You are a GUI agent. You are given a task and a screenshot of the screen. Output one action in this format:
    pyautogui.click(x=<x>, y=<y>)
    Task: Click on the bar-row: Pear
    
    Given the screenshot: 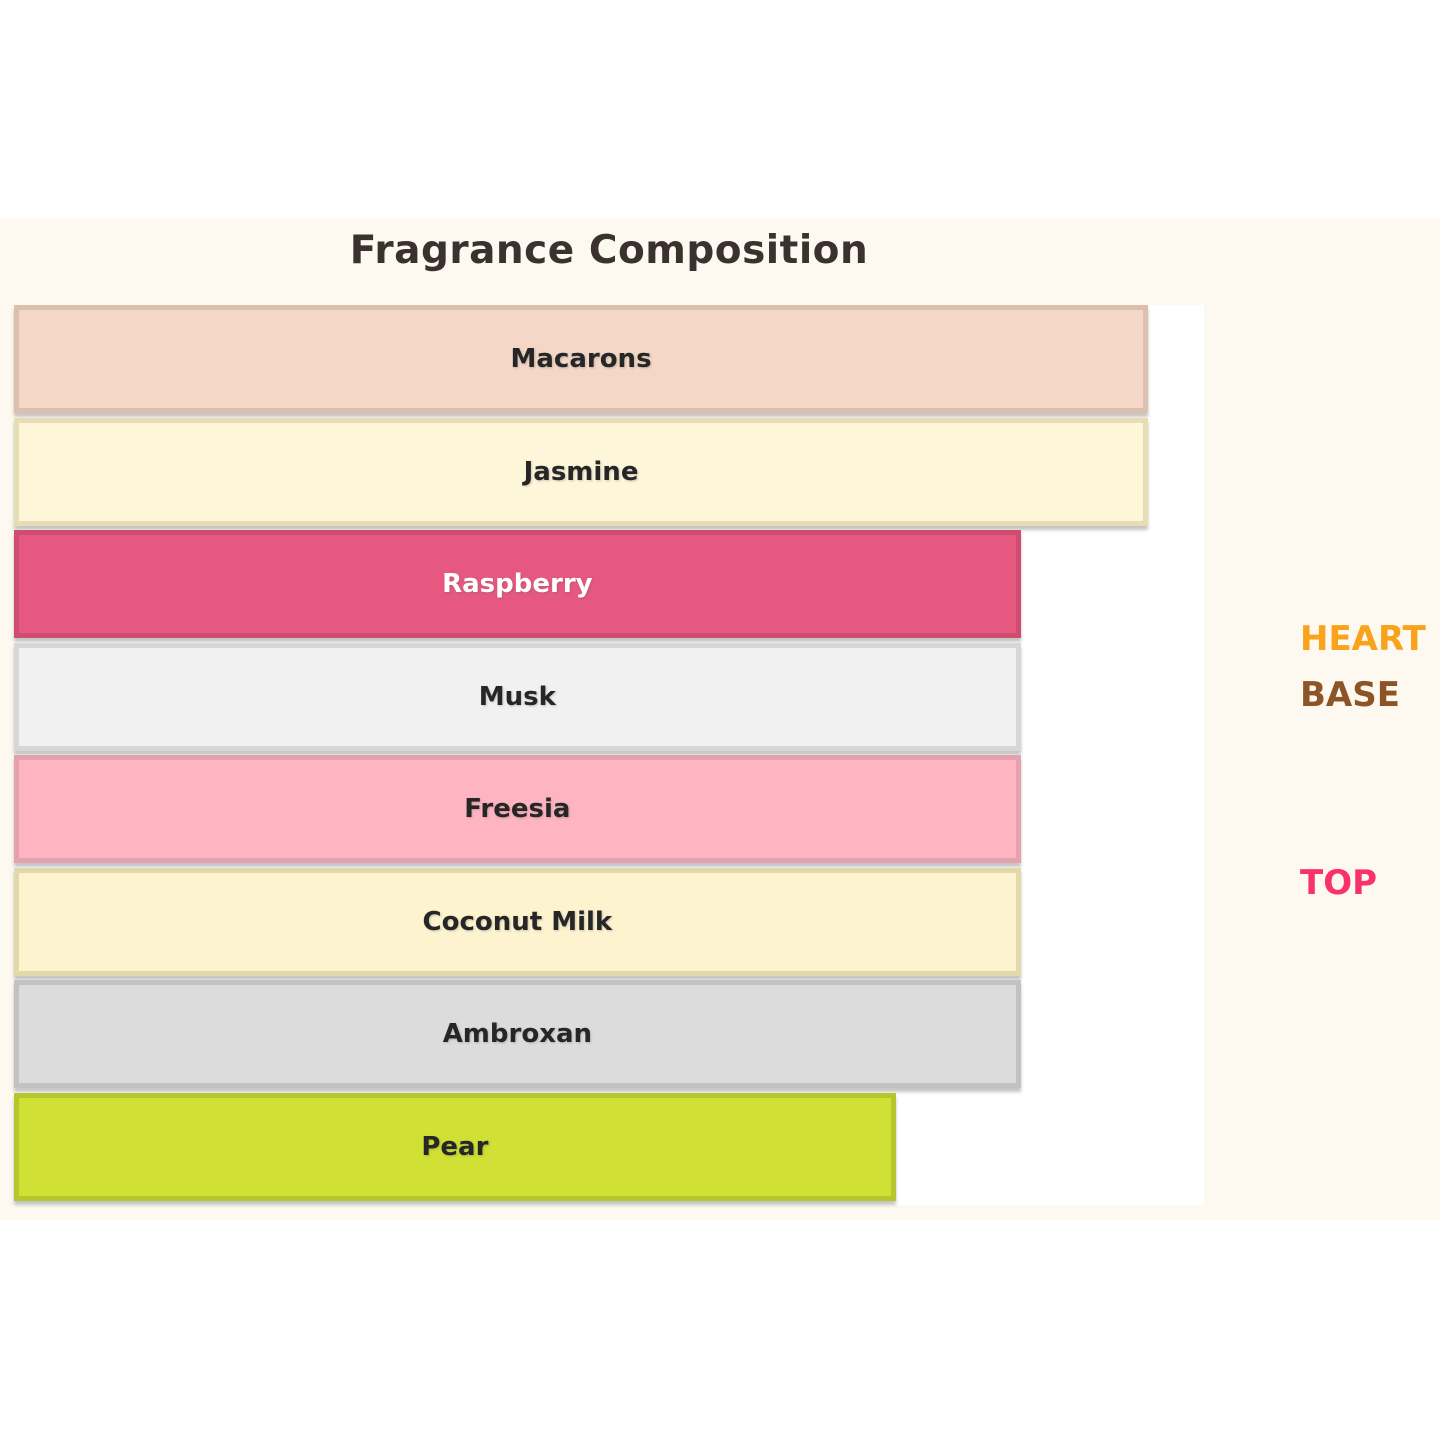 What is the action you would take?
    pyautogui.click(x=609, y=1149)
    